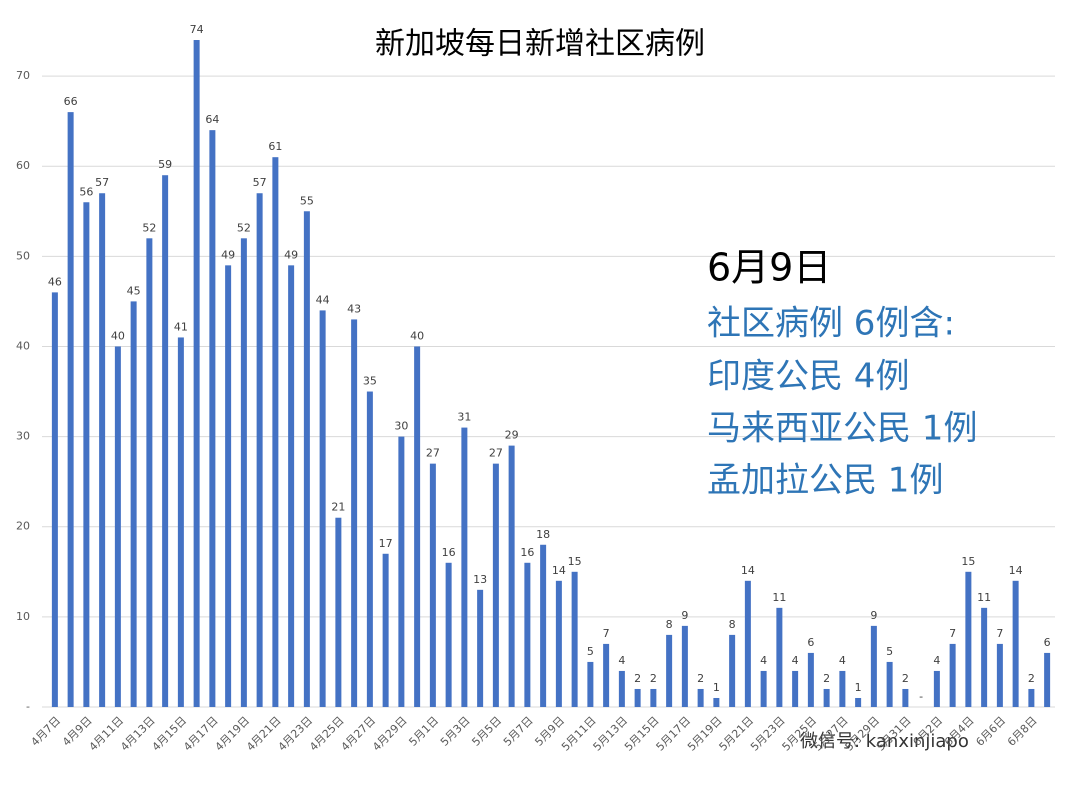  I want to click on value-label: 44, so click(323, 299).